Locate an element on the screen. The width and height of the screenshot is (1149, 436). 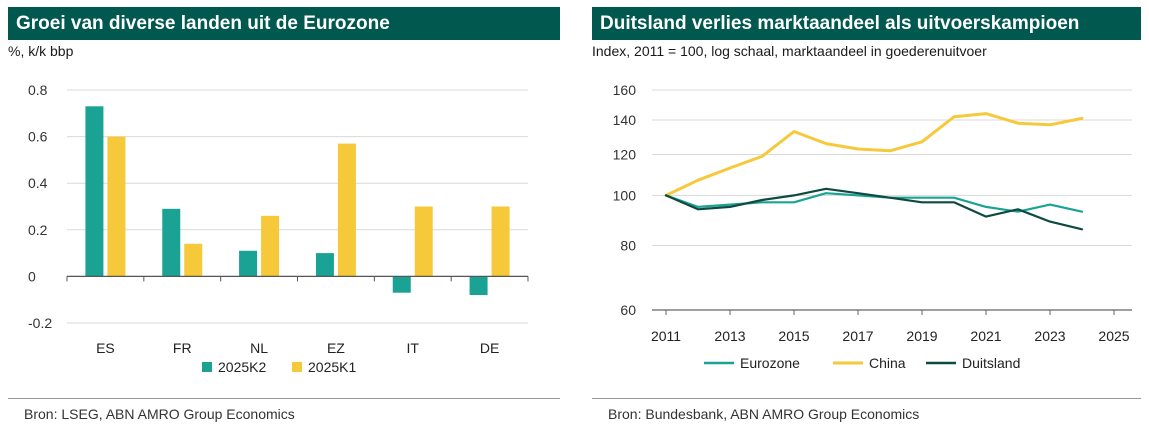
x-tick-label: EZ is located at coordinates (336, 348).